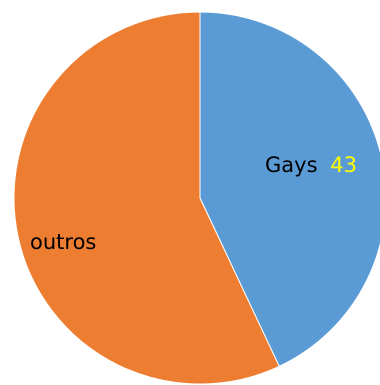 The height and width of the screenshot is (385, 380). Describe the element at coordinates (291, 165) in the screenshot. I see `slice-name-gays: Gays` at that location.